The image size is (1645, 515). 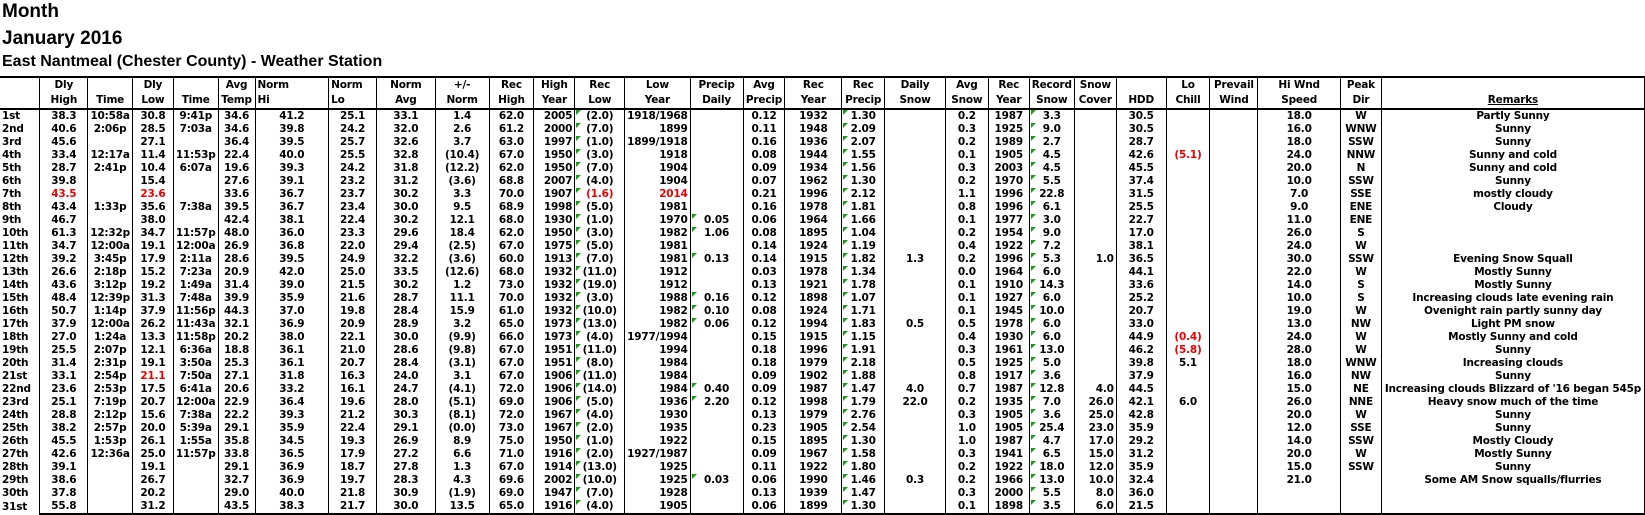 I want to click on cell-plus-minus-norm: (0.0), so click(x=462, y=428).